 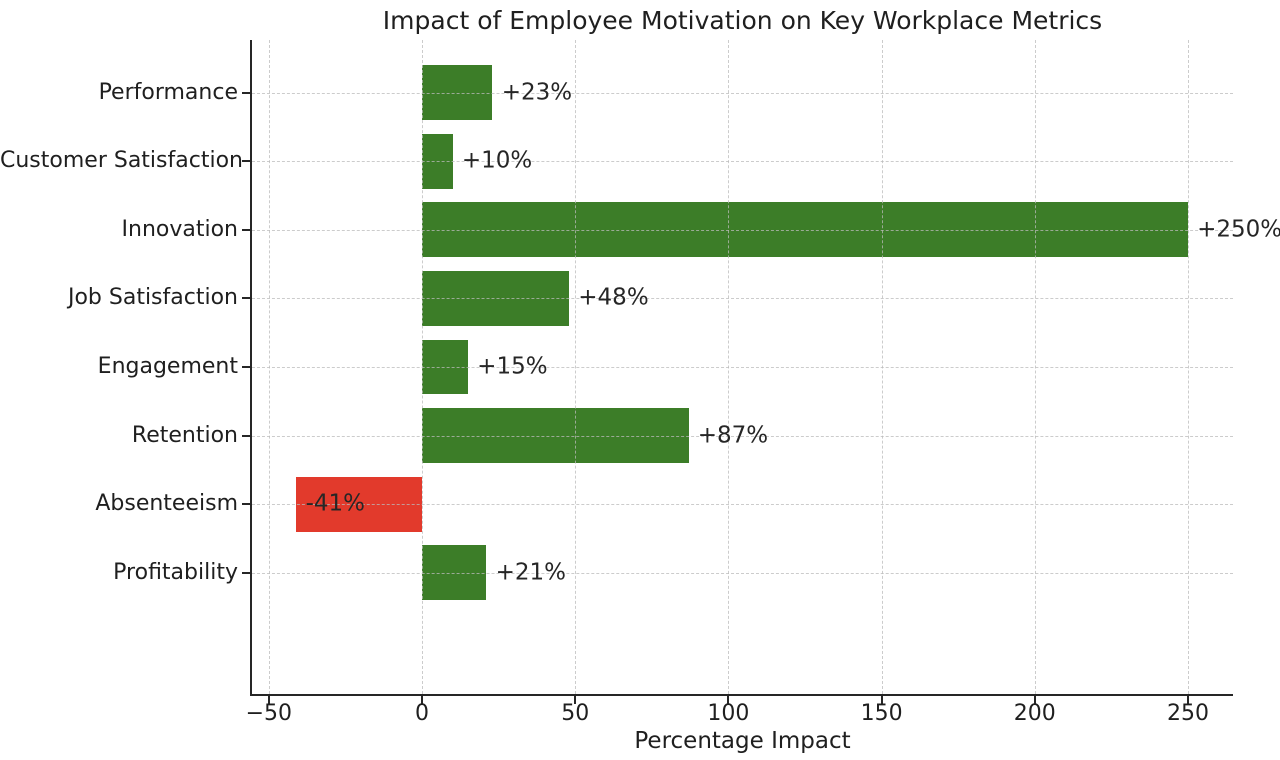 I want to click on x-tick-label: 0, so click(x=422, y=713).